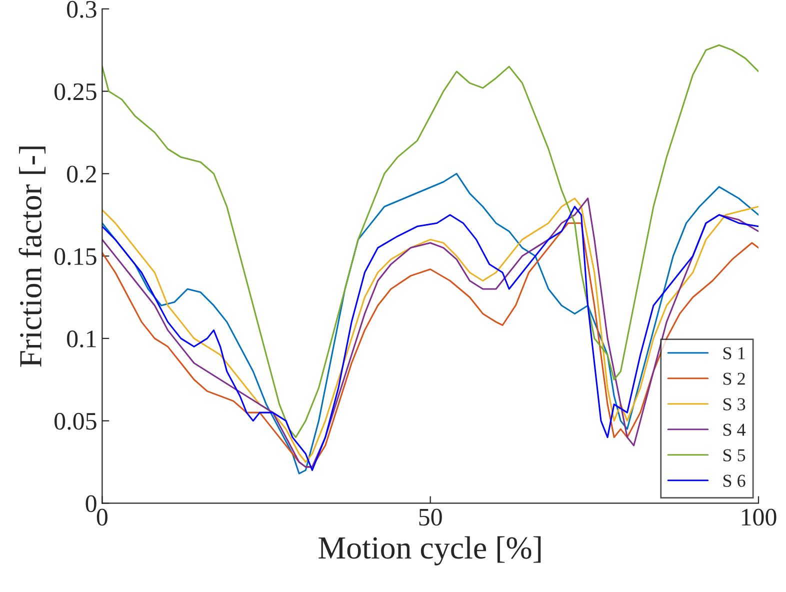 The image size is (786, 592). Describe the element at coordinates (75, 421) in the screenshot. I see `y-tick-label: 0.05` at that location.